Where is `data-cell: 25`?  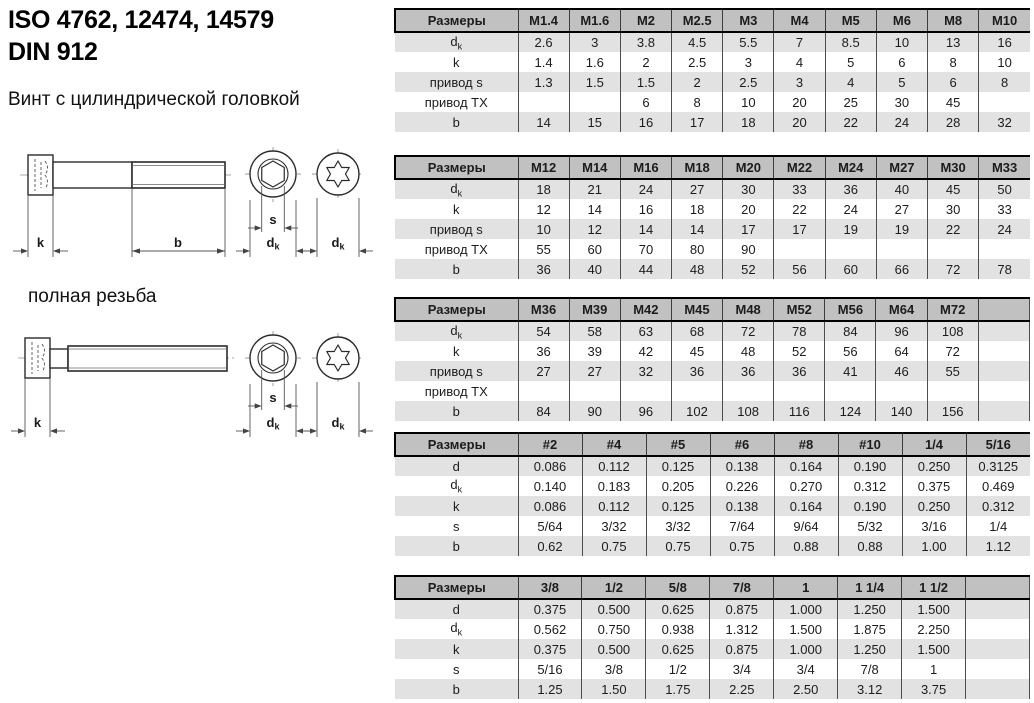
data-cell: 25 is located at coordinates (850, 102).